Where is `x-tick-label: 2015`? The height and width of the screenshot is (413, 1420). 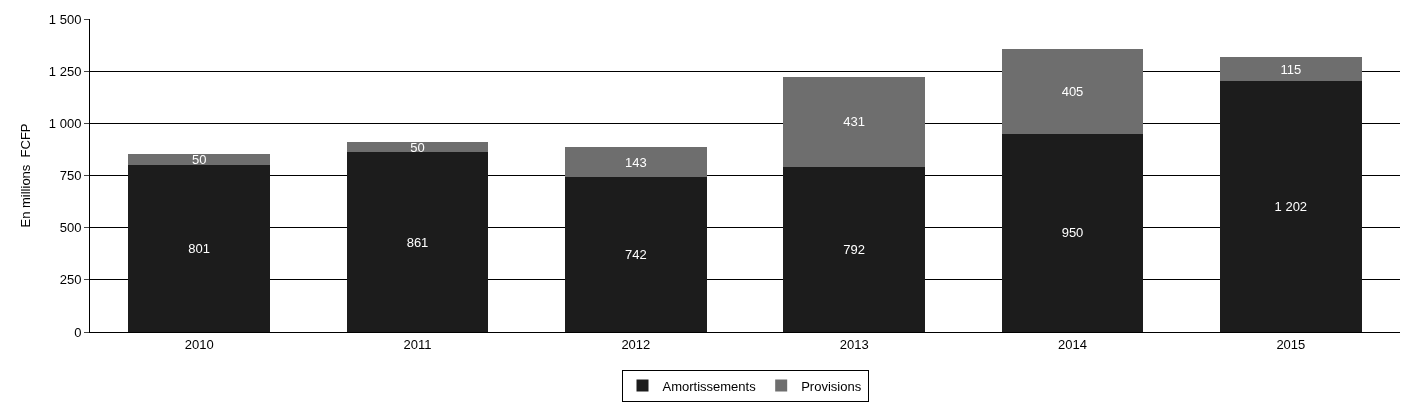 x-tick-label: 2015 is located at coordinates (1291, 344).